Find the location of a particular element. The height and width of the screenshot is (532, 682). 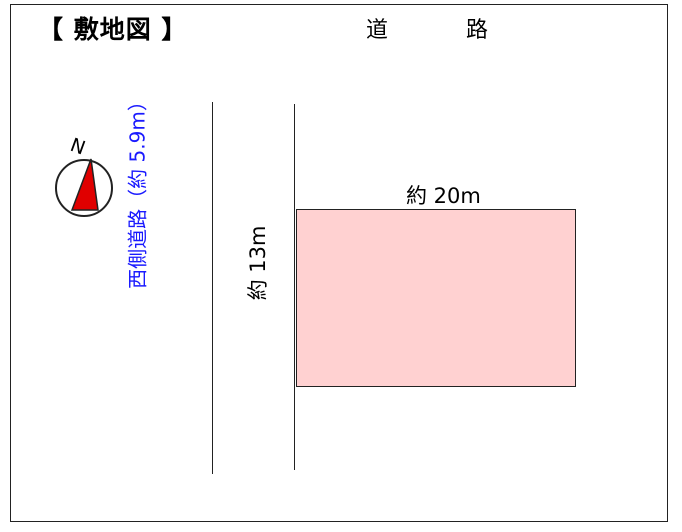

page-title: 【 敷地図 】 is located at coordinates (113, 29).